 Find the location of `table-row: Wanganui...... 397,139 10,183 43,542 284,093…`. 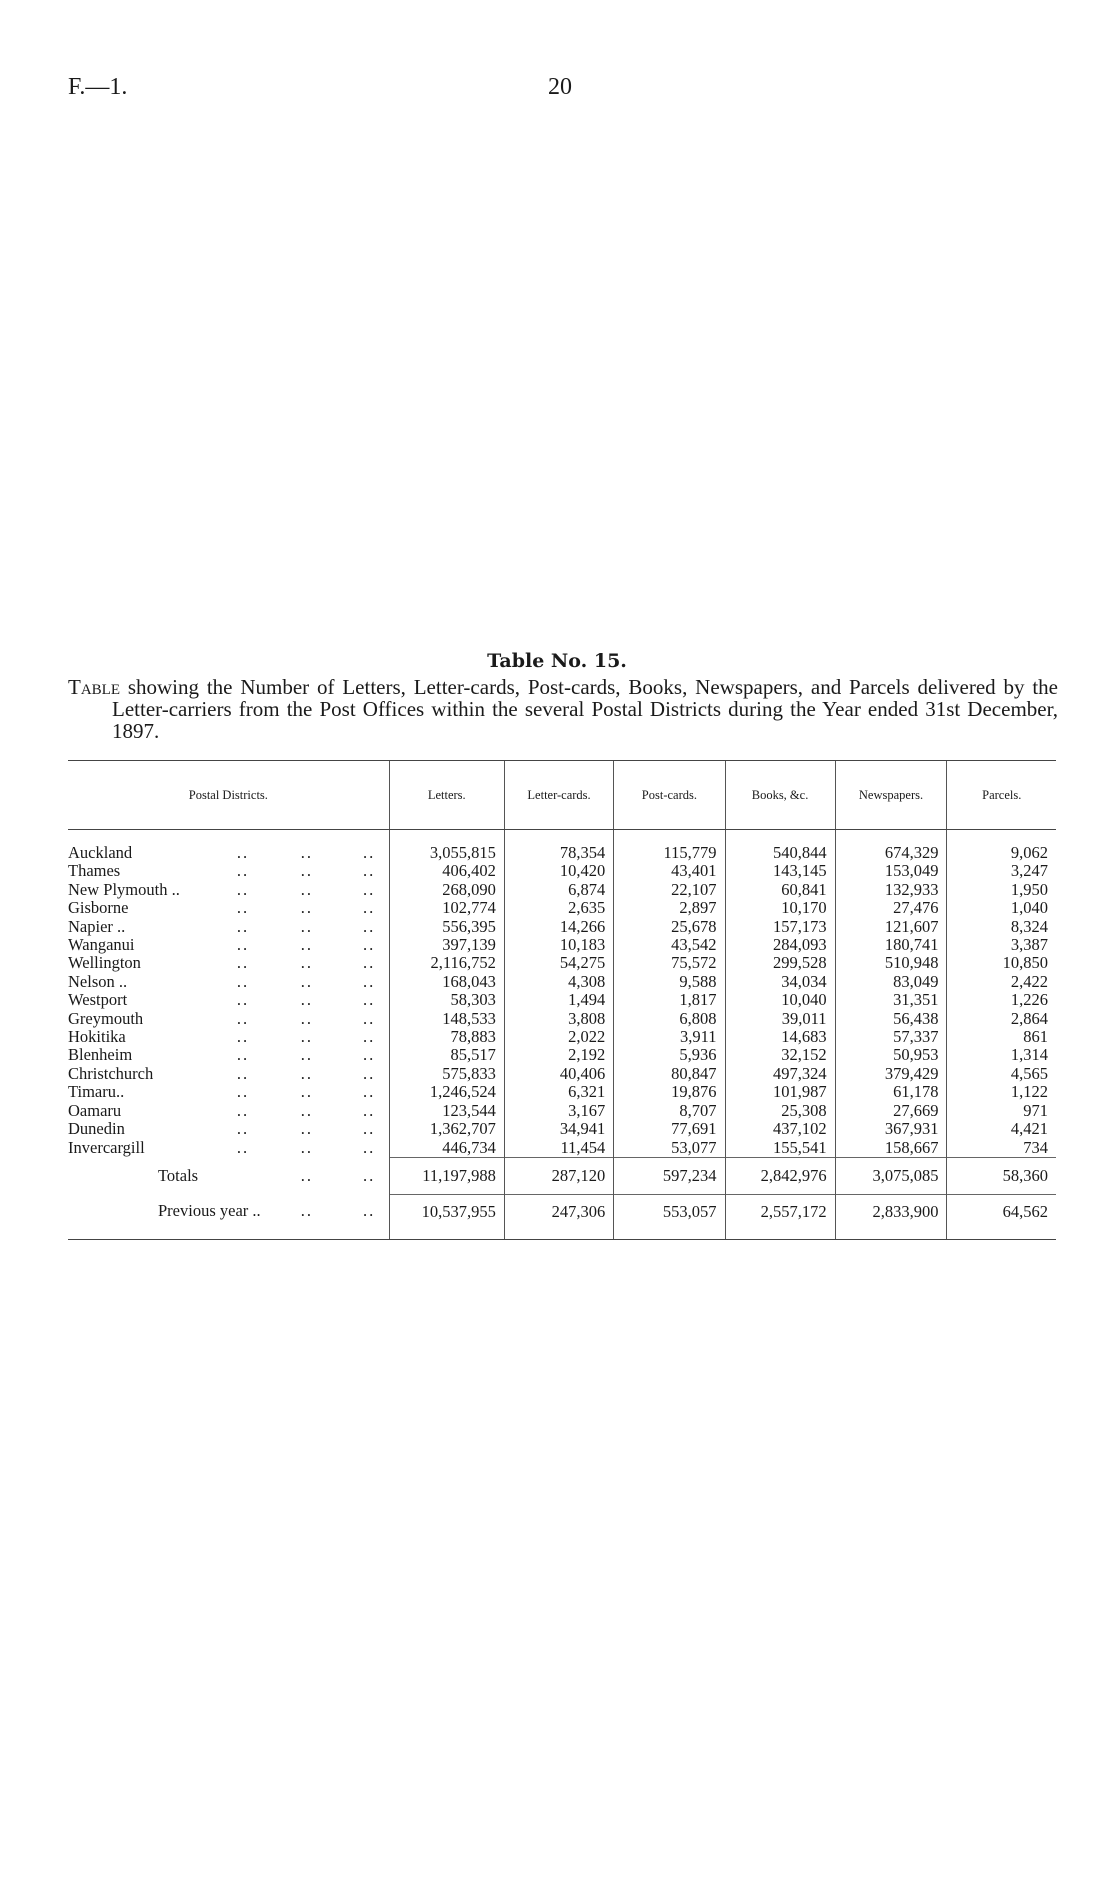

table-row: Wanganui...... 397,139 10,183 43,542 284,093… is located at coordinates (562, 945).